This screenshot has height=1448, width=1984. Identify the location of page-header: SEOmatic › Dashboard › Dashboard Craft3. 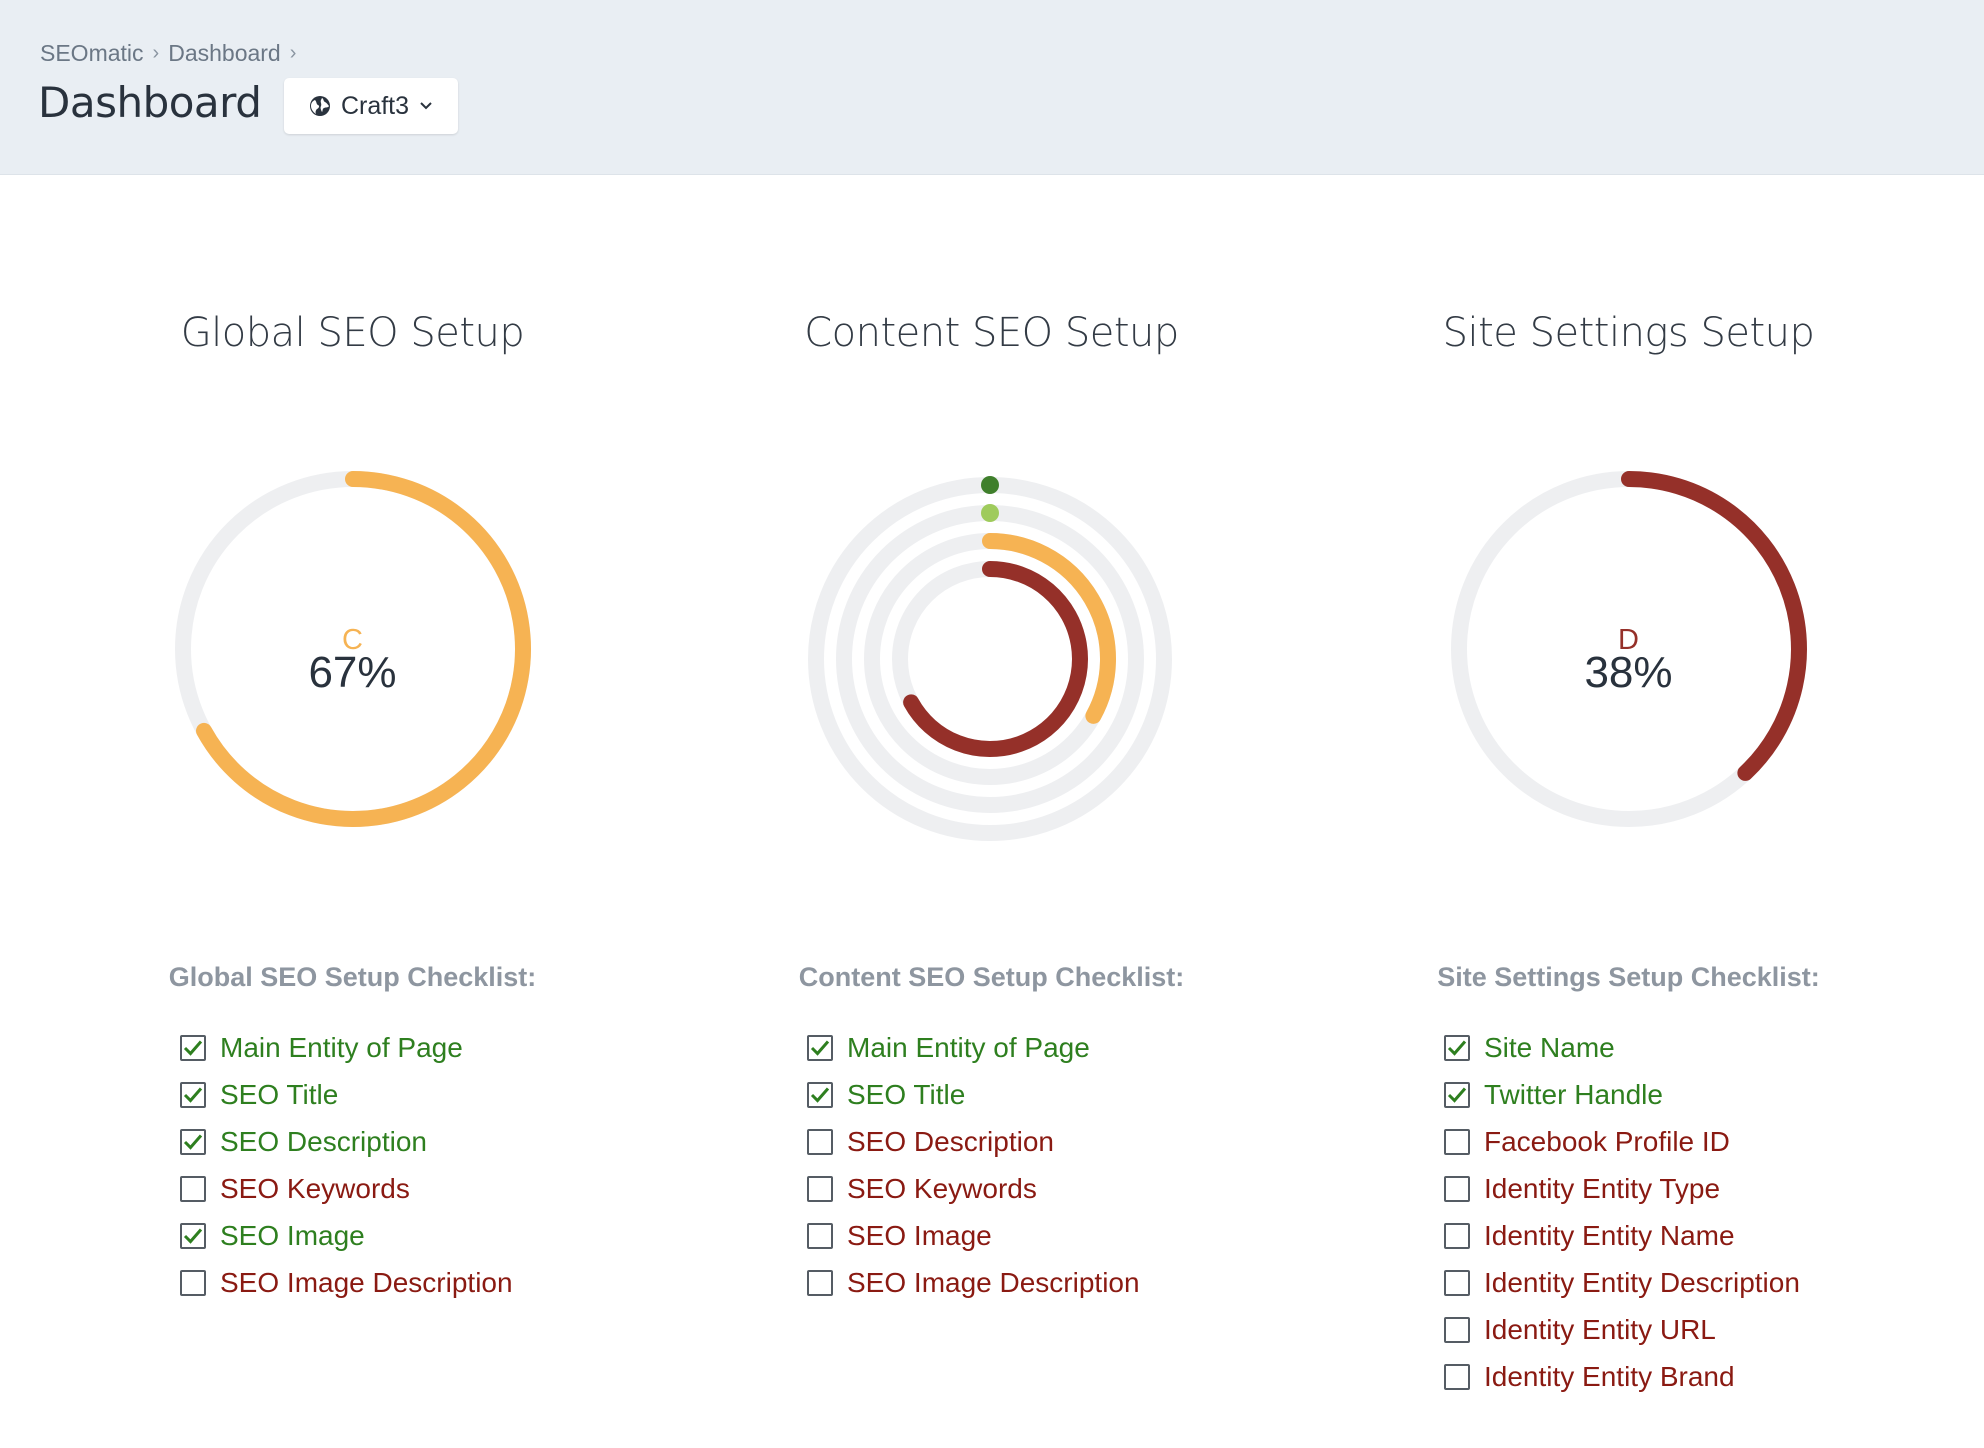
(992, 87).